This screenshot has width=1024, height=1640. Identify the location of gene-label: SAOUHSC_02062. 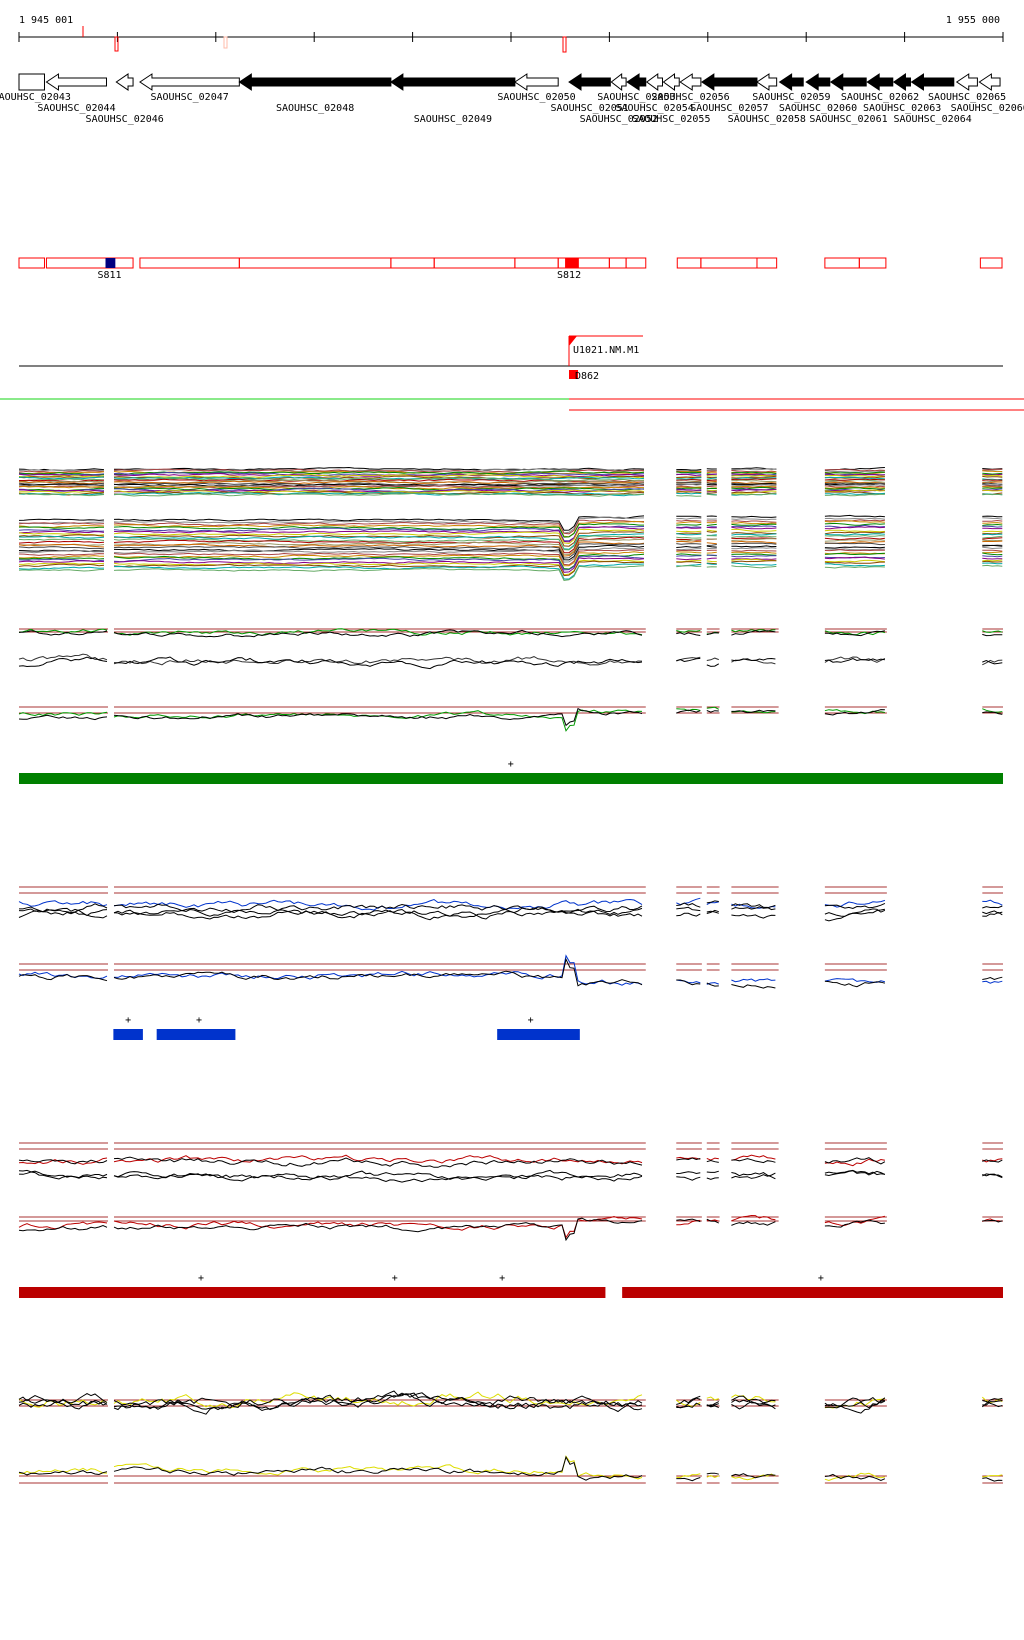
(880, 97).